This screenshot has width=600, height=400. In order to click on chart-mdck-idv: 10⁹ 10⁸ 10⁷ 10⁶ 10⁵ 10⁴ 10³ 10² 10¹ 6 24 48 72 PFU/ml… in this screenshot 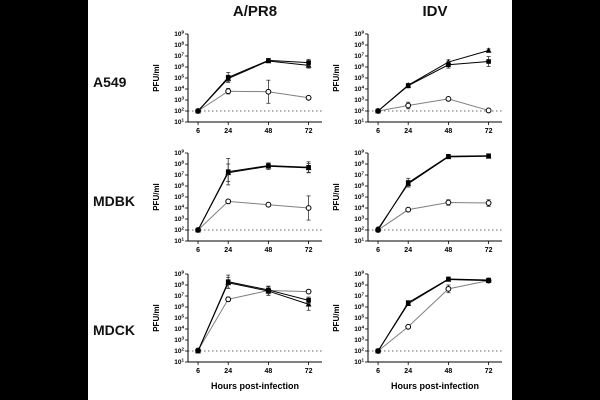, I will do `click(422, 330)`.